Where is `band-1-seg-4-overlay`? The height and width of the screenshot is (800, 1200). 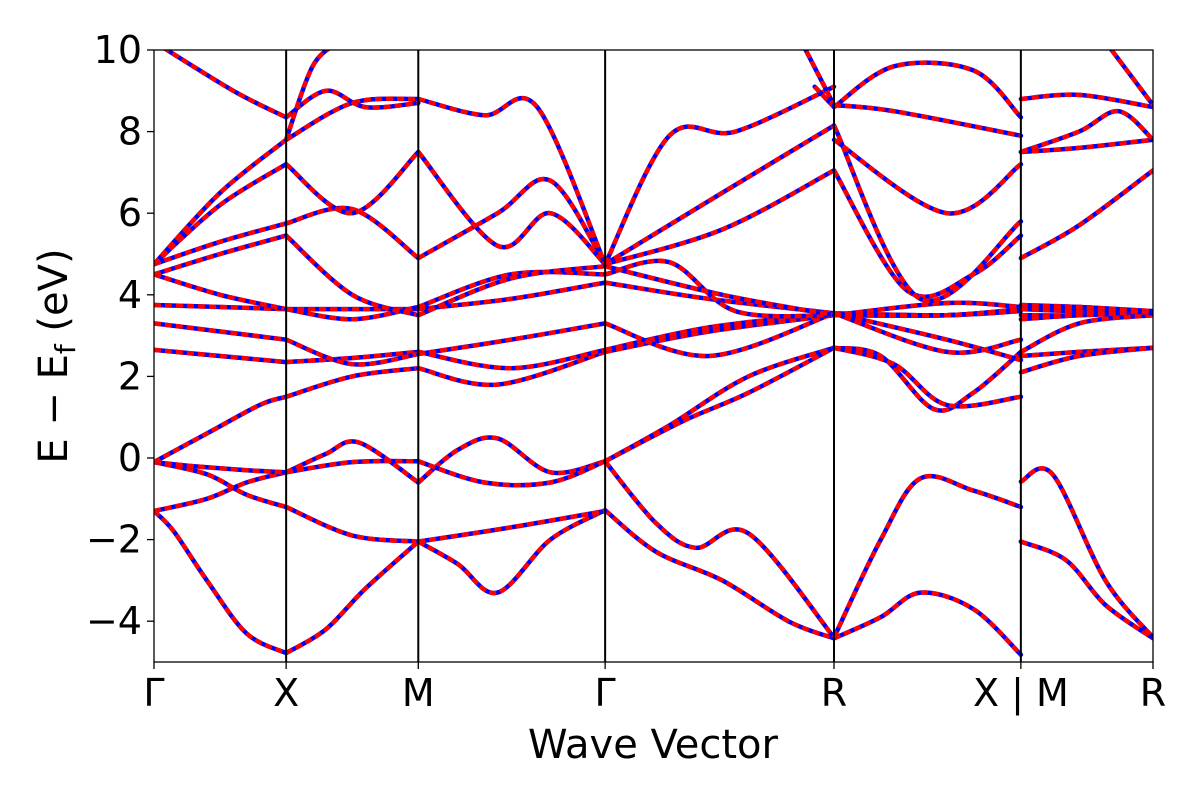
band-1-seg-4-overlay is located at coordinates (927, 556).